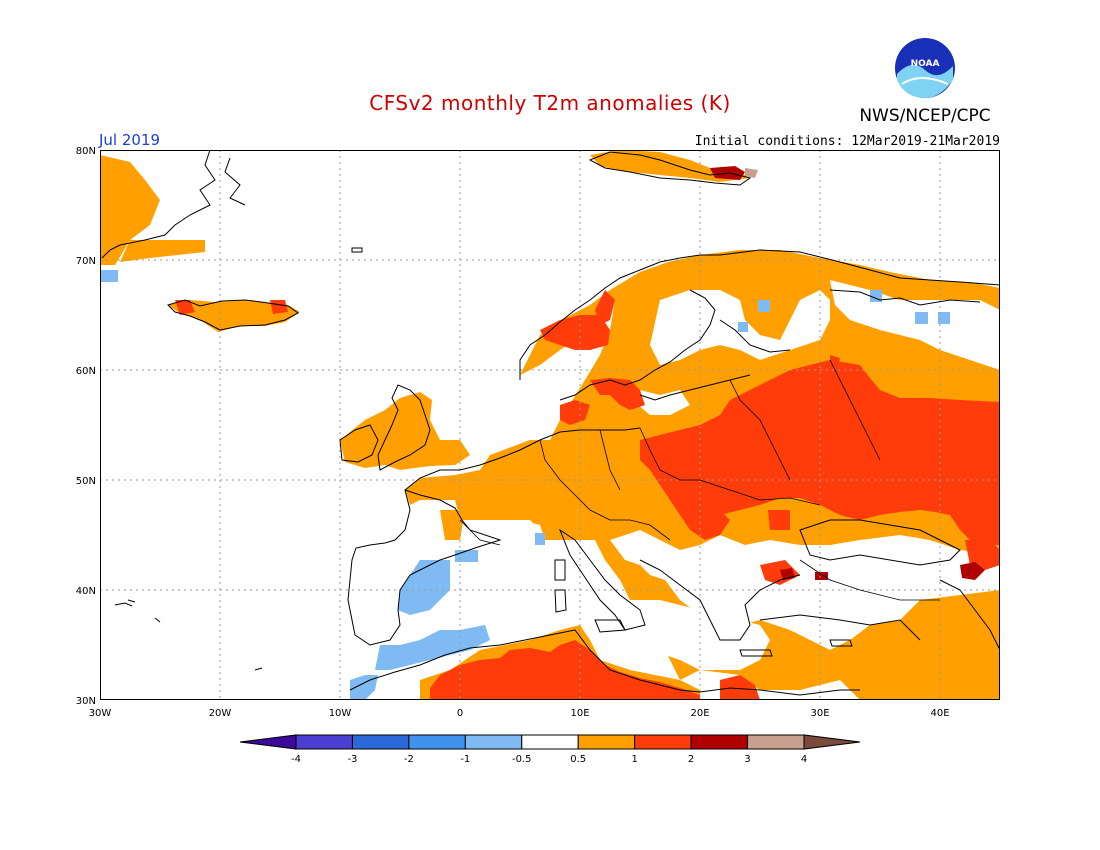  I want to click on lon-label: 0, so click(460, 713).